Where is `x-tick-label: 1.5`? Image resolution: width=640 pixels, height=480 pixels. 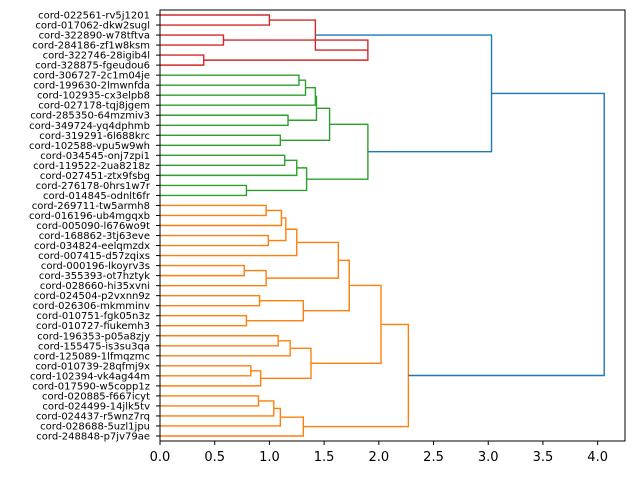 x-tick-label: 1.5 is located at coordinates (324, 457).